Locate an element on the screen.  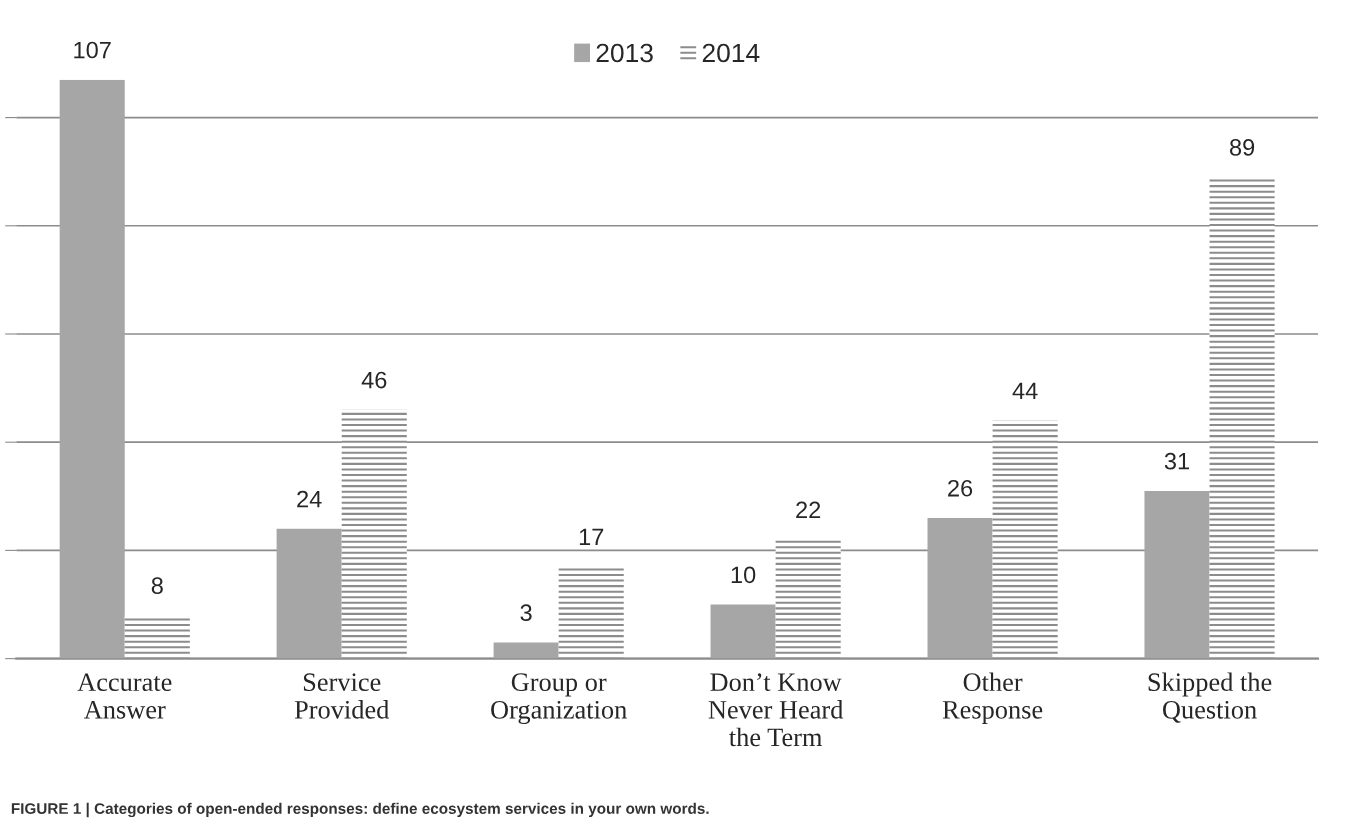
data-label: 17 is located at coordinates (591, 537).